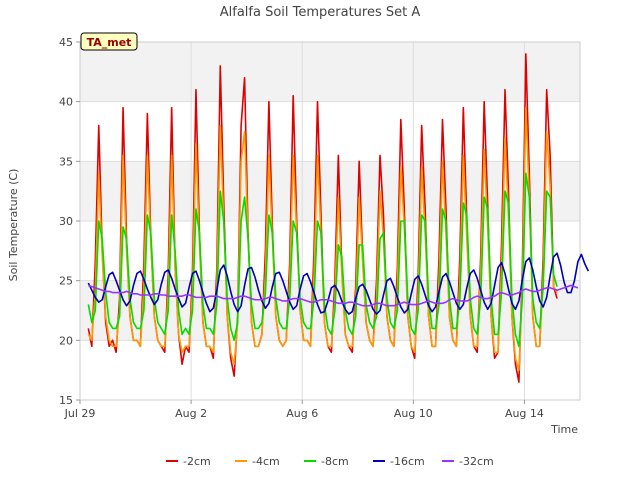  Describe the element at coordinates (335, 461) in the screenshot. I see `legend-label: -8cm` at that location.